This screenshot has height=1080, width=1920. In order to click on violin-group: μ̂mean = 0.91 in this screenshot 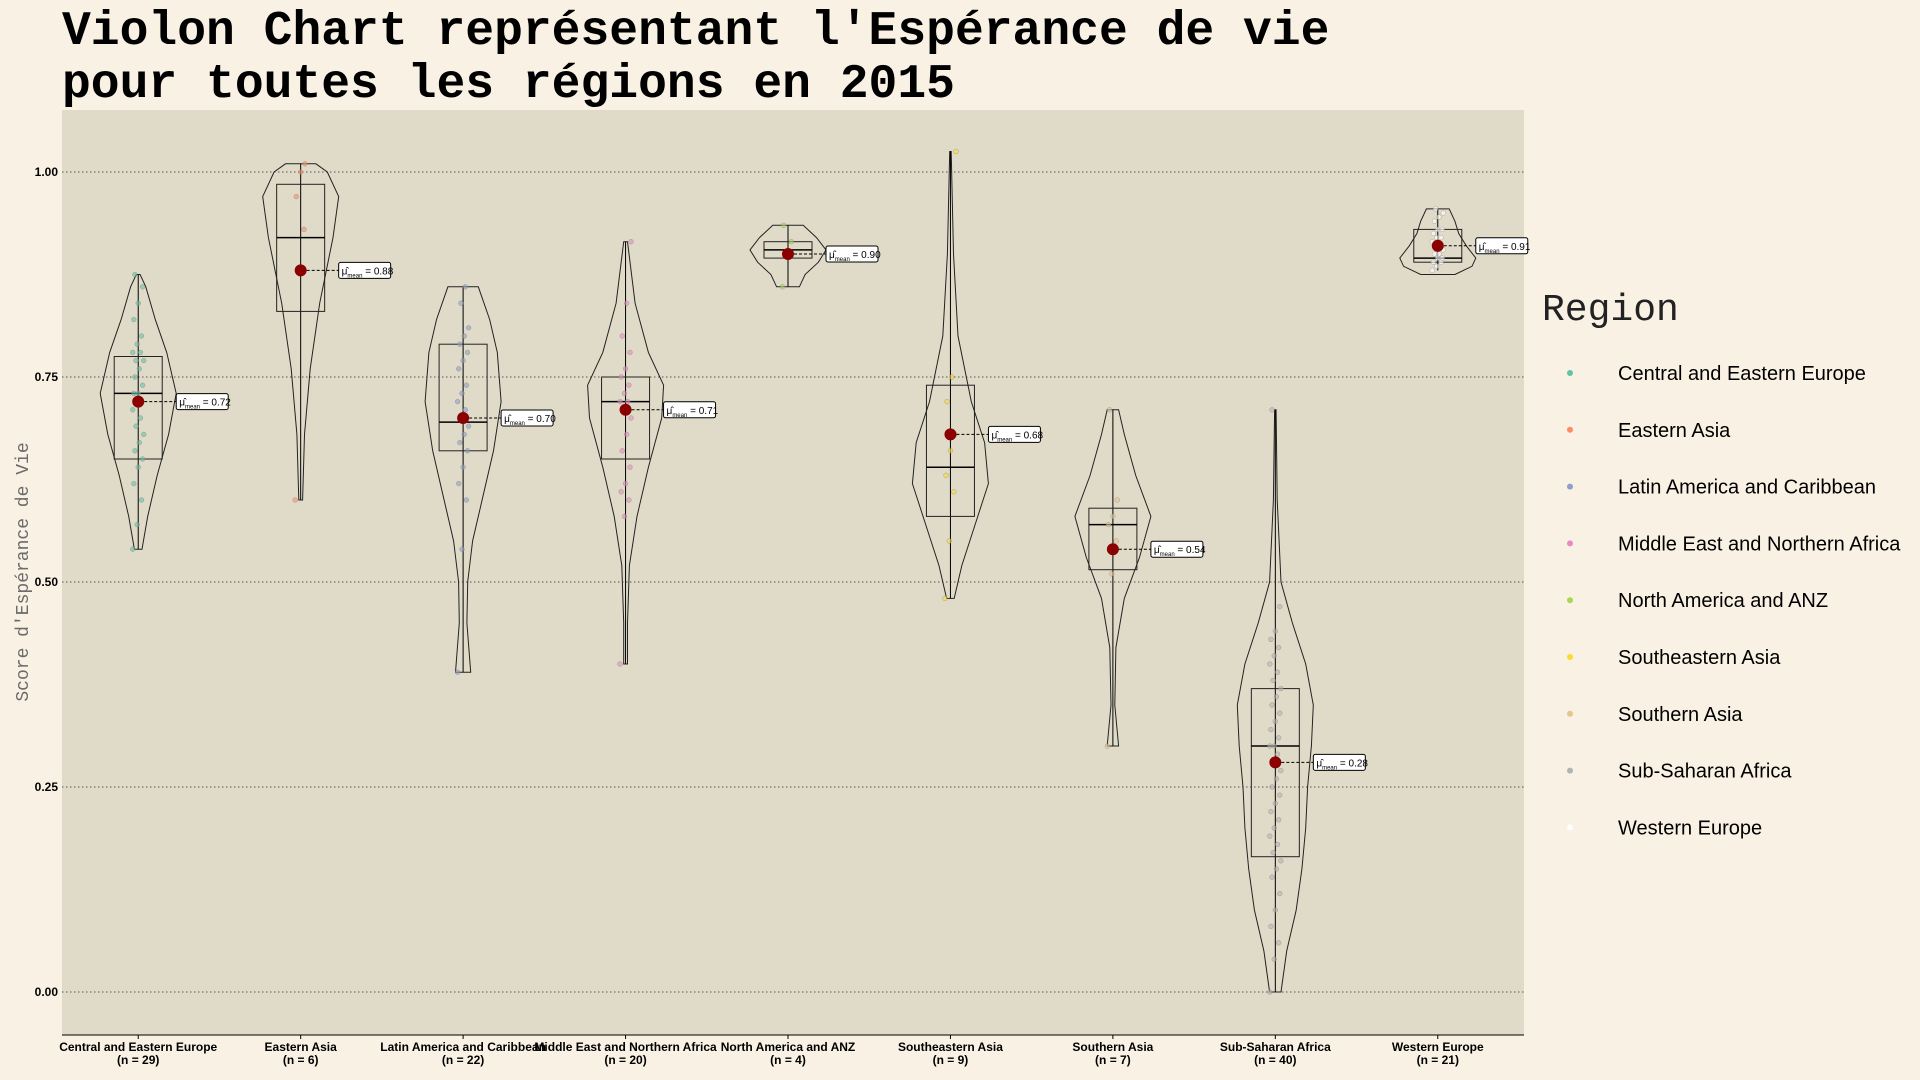, I will do `click(1465, 240)`.